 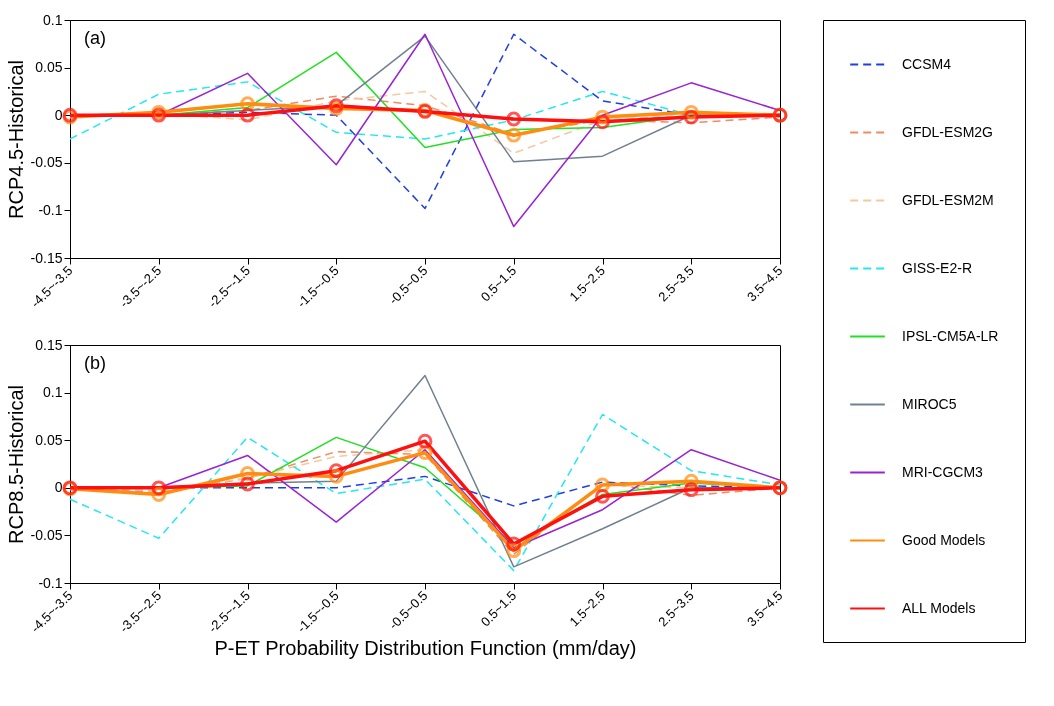 What do you see at coordinates (948, 199) in the screenshot?
I see `legend-label: GFDL-ESM2M` at bounding box center [948, 199].